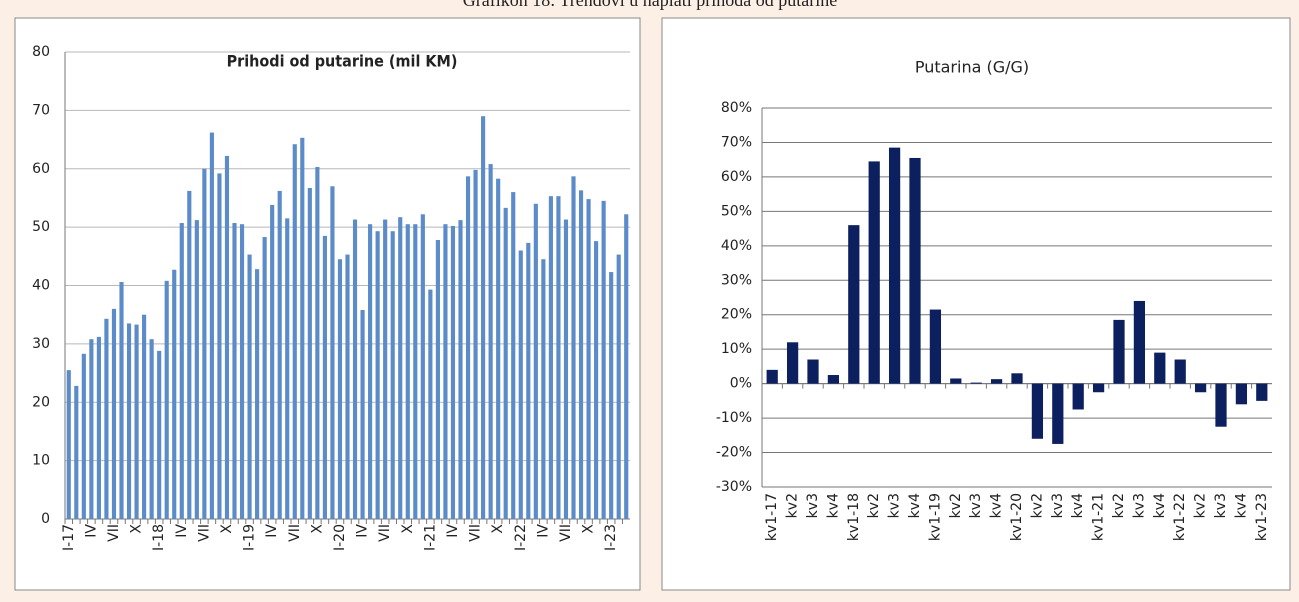 The height and width of the screenshot is (602, 1299). I want to click on x-tick-label: kv1-22, so click(1180, 517).